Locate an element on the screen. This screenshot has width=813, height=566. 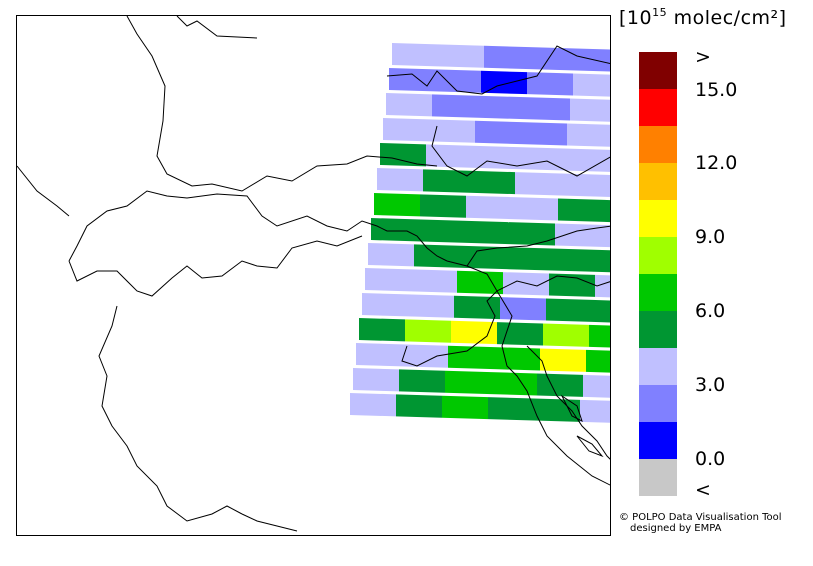
colorbar-tick-0: 0.0 is located at coordinates (710, 459).